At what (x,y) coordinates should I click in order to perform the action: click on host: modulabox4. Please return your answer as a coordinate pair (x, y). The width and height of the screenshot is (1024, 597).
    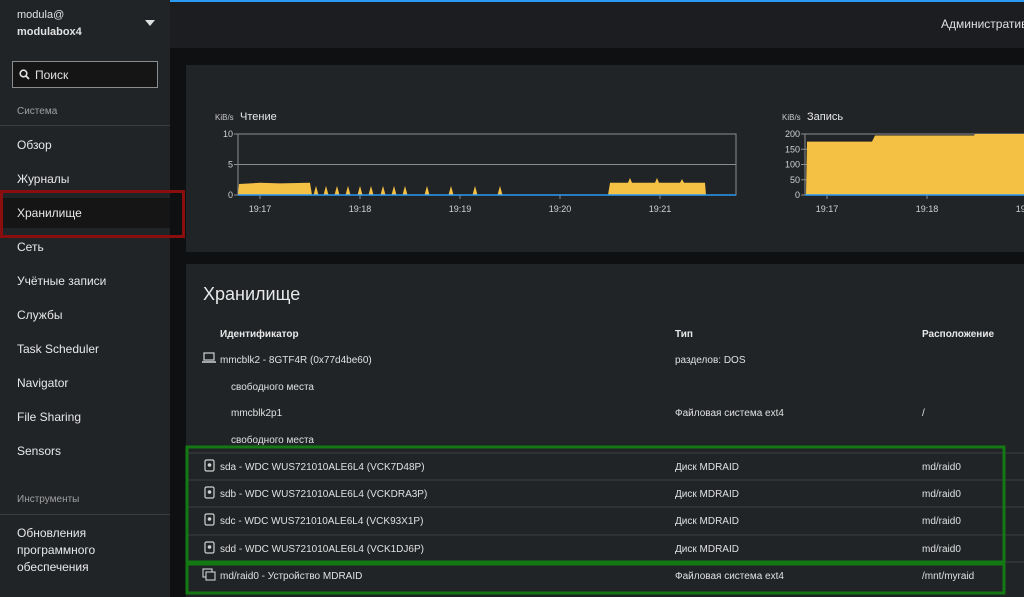
    Looking at the image, I should click on (49, 32).